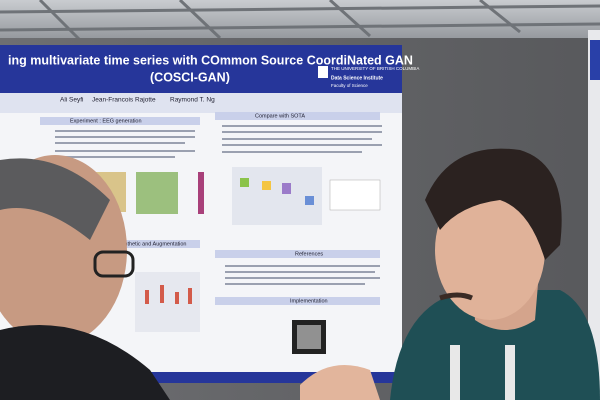 Image resolution: width=600 pixels, height=400 pixels. What do you see at coordinates (456, 296) in the screenshot?
I see `mustache` at bounding box center [456, 296].